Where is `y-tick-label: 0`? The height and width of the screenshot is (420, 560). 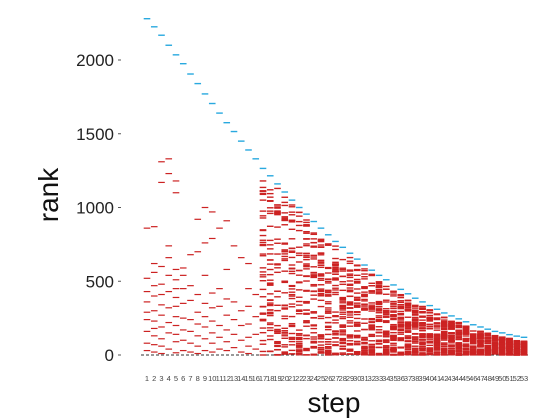 y-tick-label: 0 is located at coordinates (109, 355).